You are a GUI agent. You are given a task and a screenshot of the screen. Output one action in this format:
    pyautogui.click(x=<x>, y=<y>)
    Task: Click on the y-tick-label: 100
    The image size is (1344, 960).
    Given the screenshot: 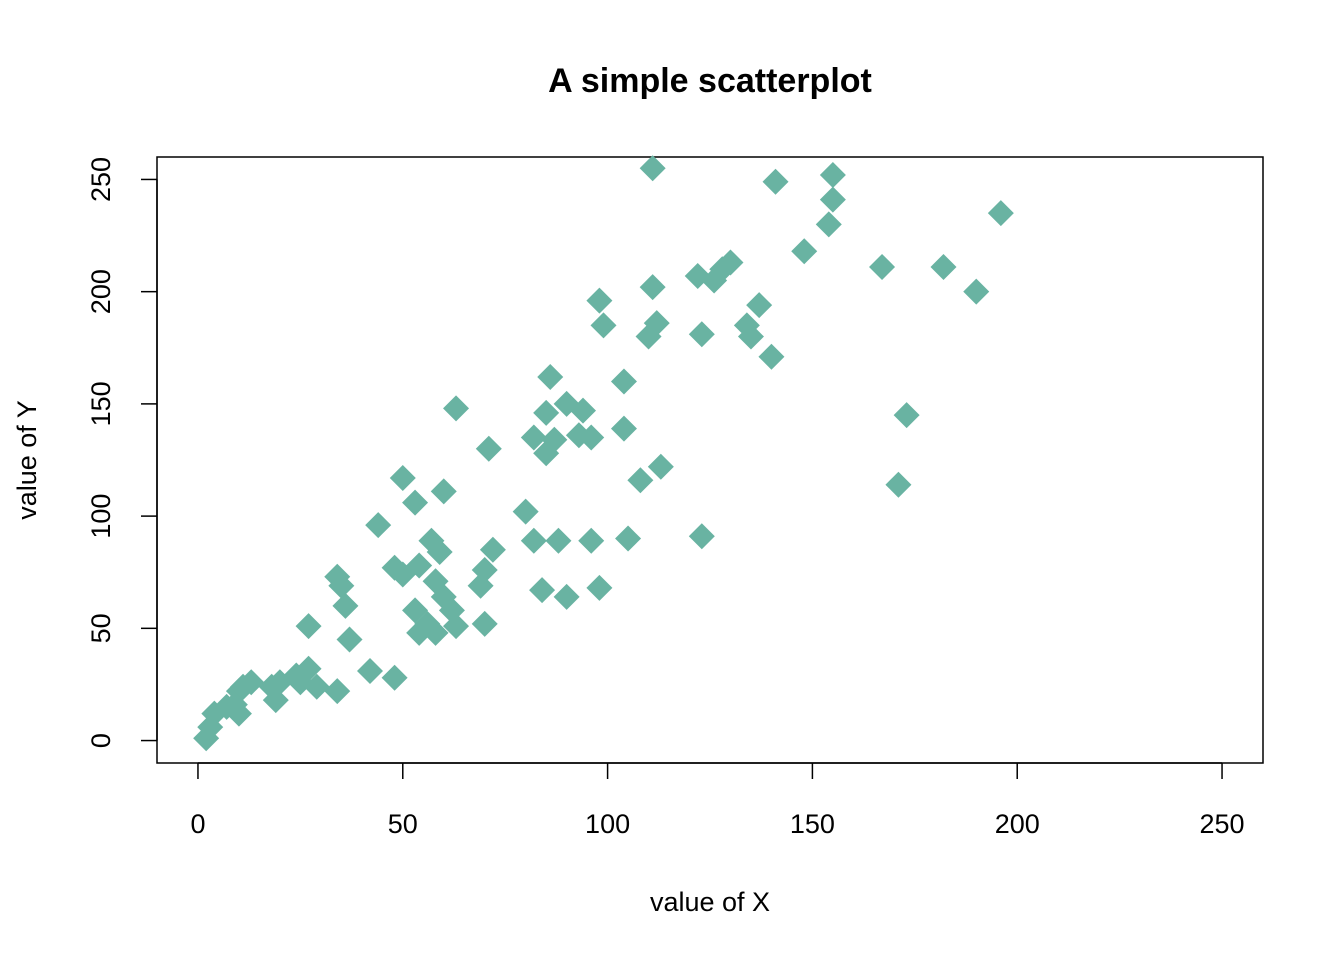 What is the action you would take?
    pyautogui.click(x=101, y=516)
    